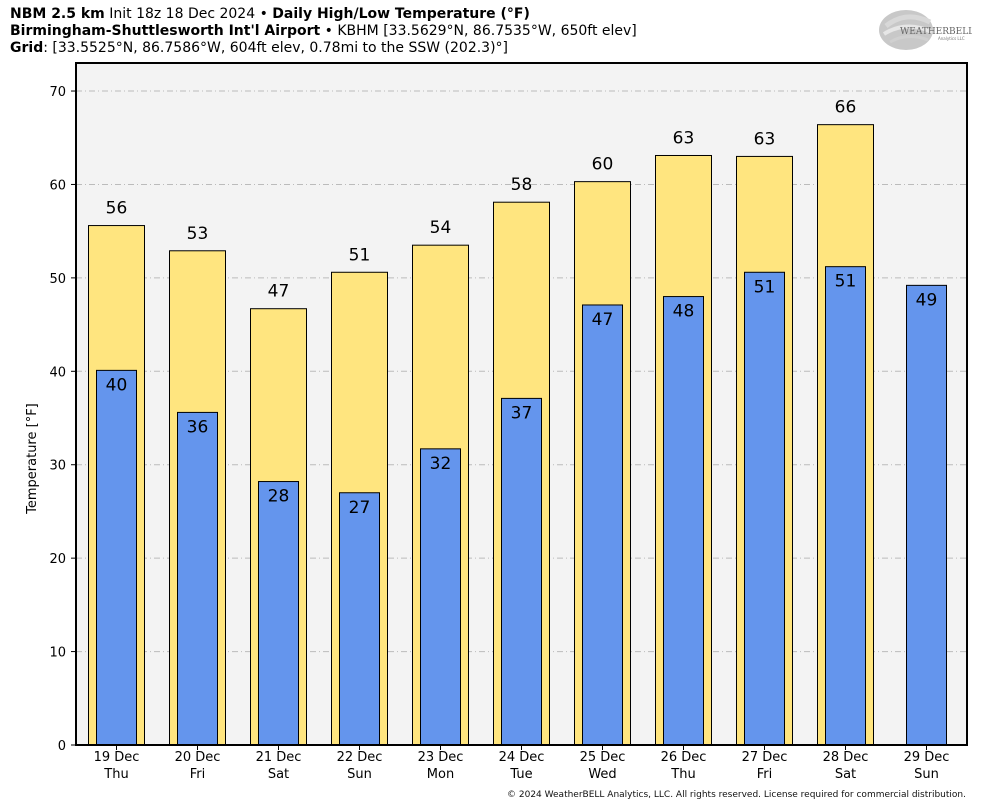  Describe the element at coordinates (198, 234) in the screenshot. I see `high-temp-label: 53` at that location.